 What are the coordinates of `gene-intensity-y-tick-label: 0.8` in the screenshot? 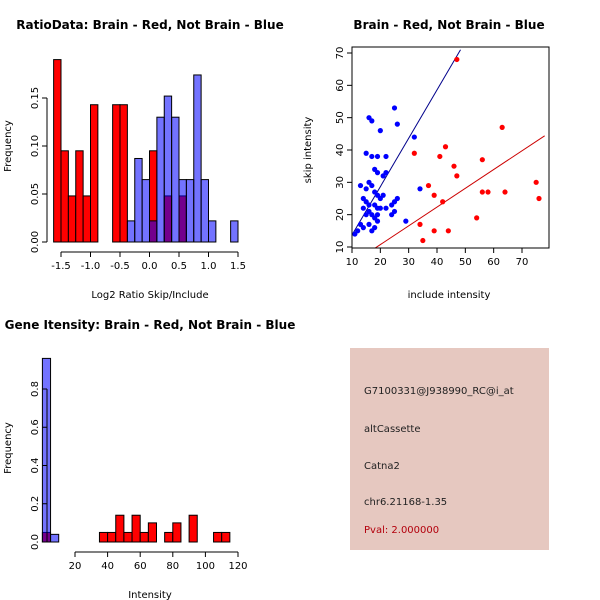 It's located at (35, 389).